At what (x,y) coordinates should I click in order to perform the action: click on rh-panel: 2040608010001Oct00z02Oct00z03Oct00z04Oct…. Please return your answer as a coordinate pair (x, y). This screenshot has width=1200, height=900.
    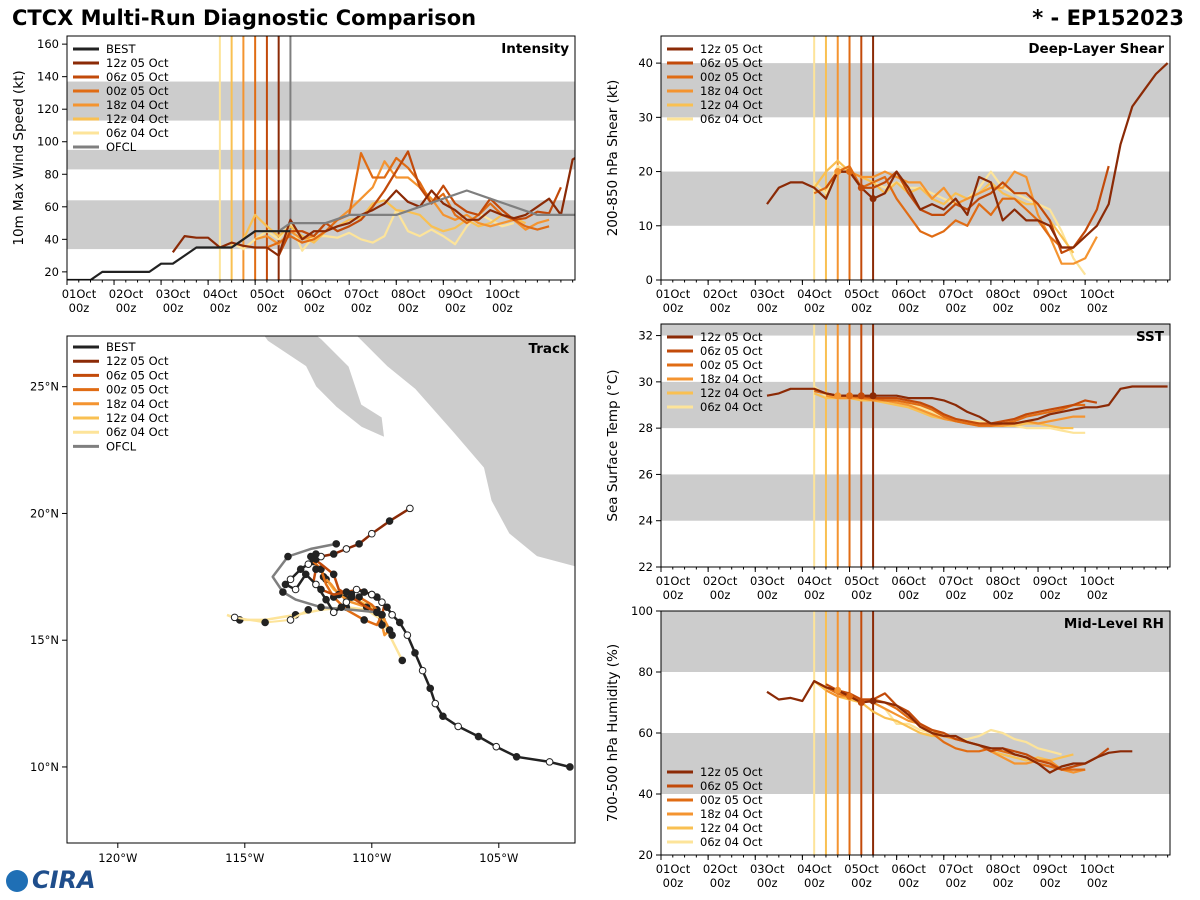
    Looking at the image, I should click on (888, 747).